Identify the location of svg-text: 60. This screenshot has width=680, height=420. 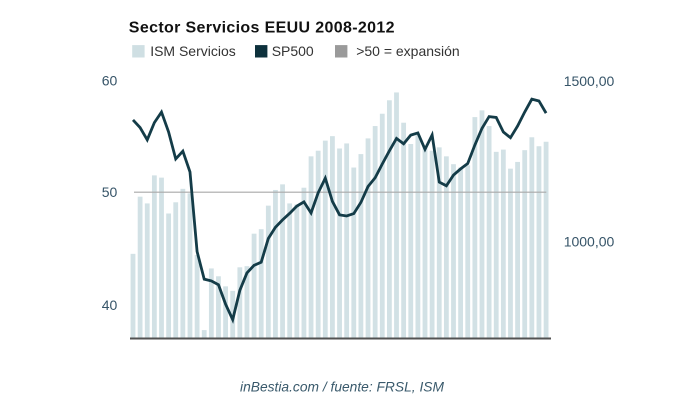
(110, 81).